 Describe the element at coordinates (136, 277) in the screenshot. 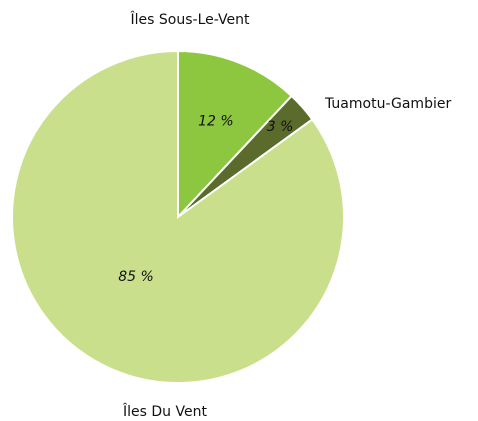

I see `value-label: 85 %` at that location.